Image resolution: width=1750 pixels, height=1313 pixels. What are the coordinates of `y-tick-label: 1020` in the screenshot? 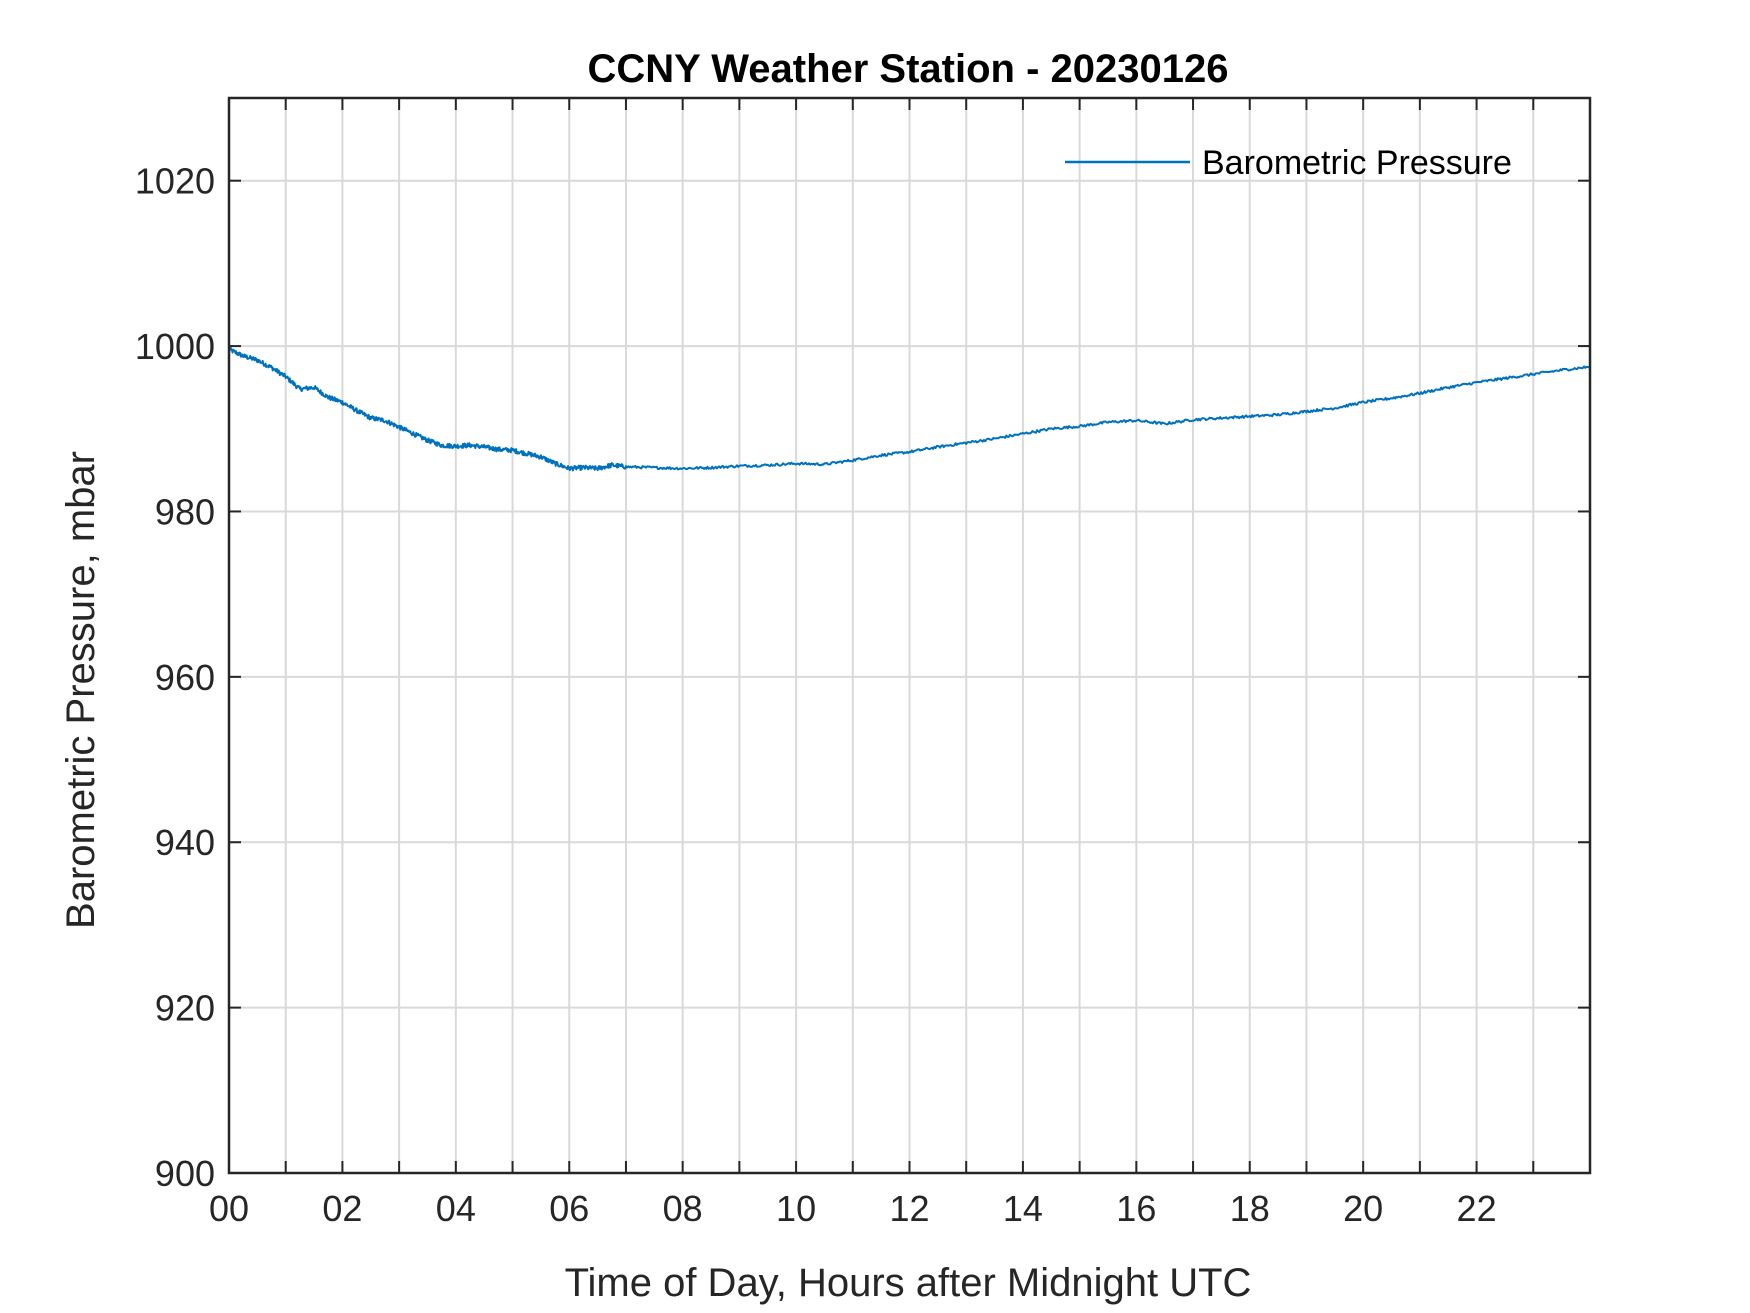 It's located at (175, 181).